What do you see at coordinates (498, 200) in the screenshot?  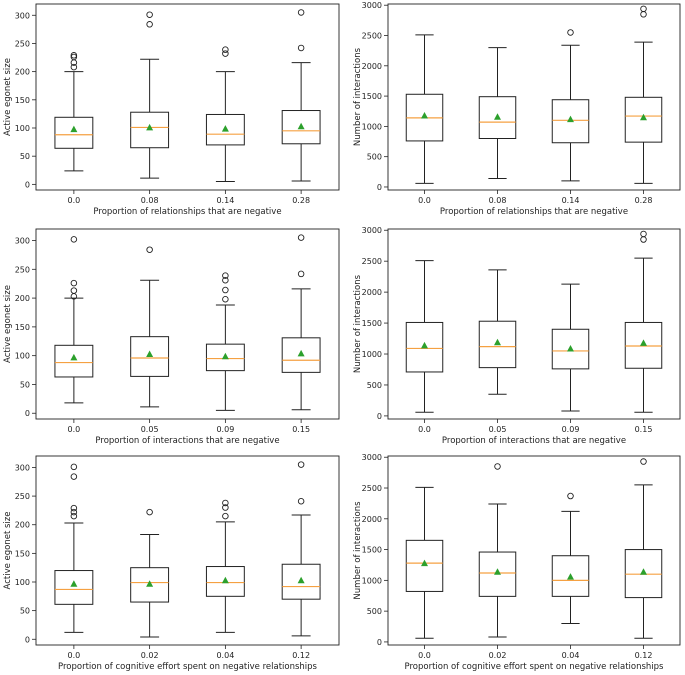 I see `x-tick-label: 0.08` at bounding box center [498, 200].